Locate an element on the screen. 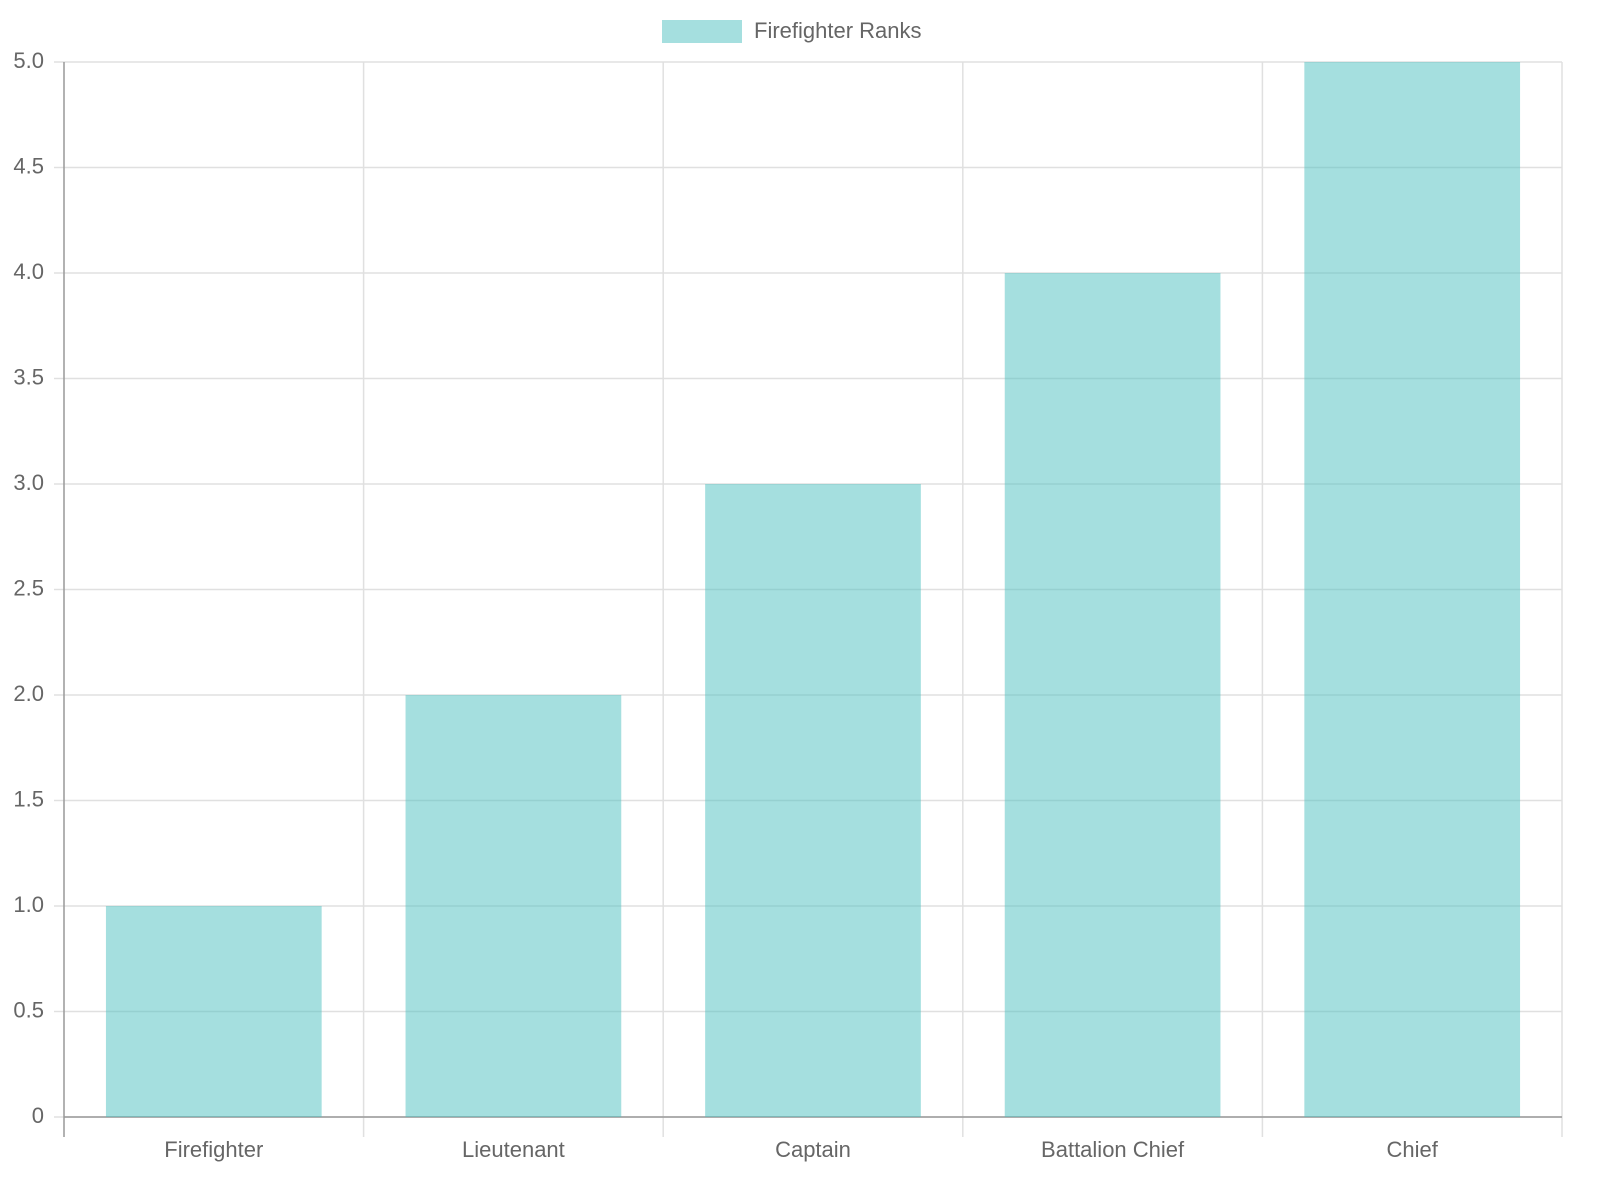 The width and height of the screenshot is (1600, 1200). x-tick-label: Battalion Chief is located at coordinates (1113, 1149).